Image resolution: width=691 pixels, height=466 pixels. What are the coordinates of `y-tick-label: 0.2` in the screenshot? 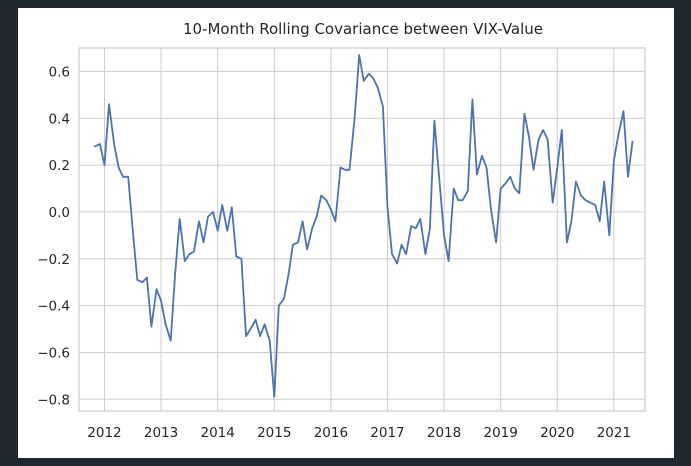 It's located at (59, 166).